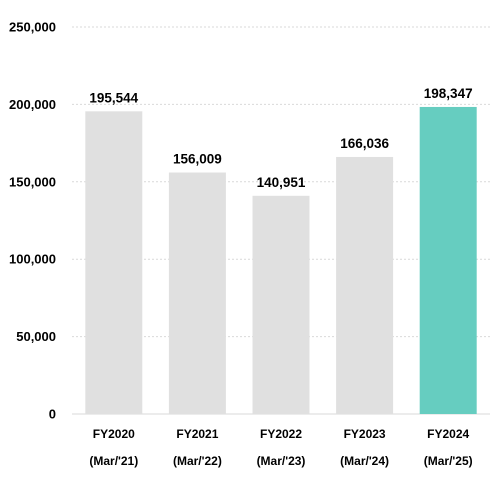 The image size is (500, 487). I want to click on x-category-label: FY2020, so click(114, 434).